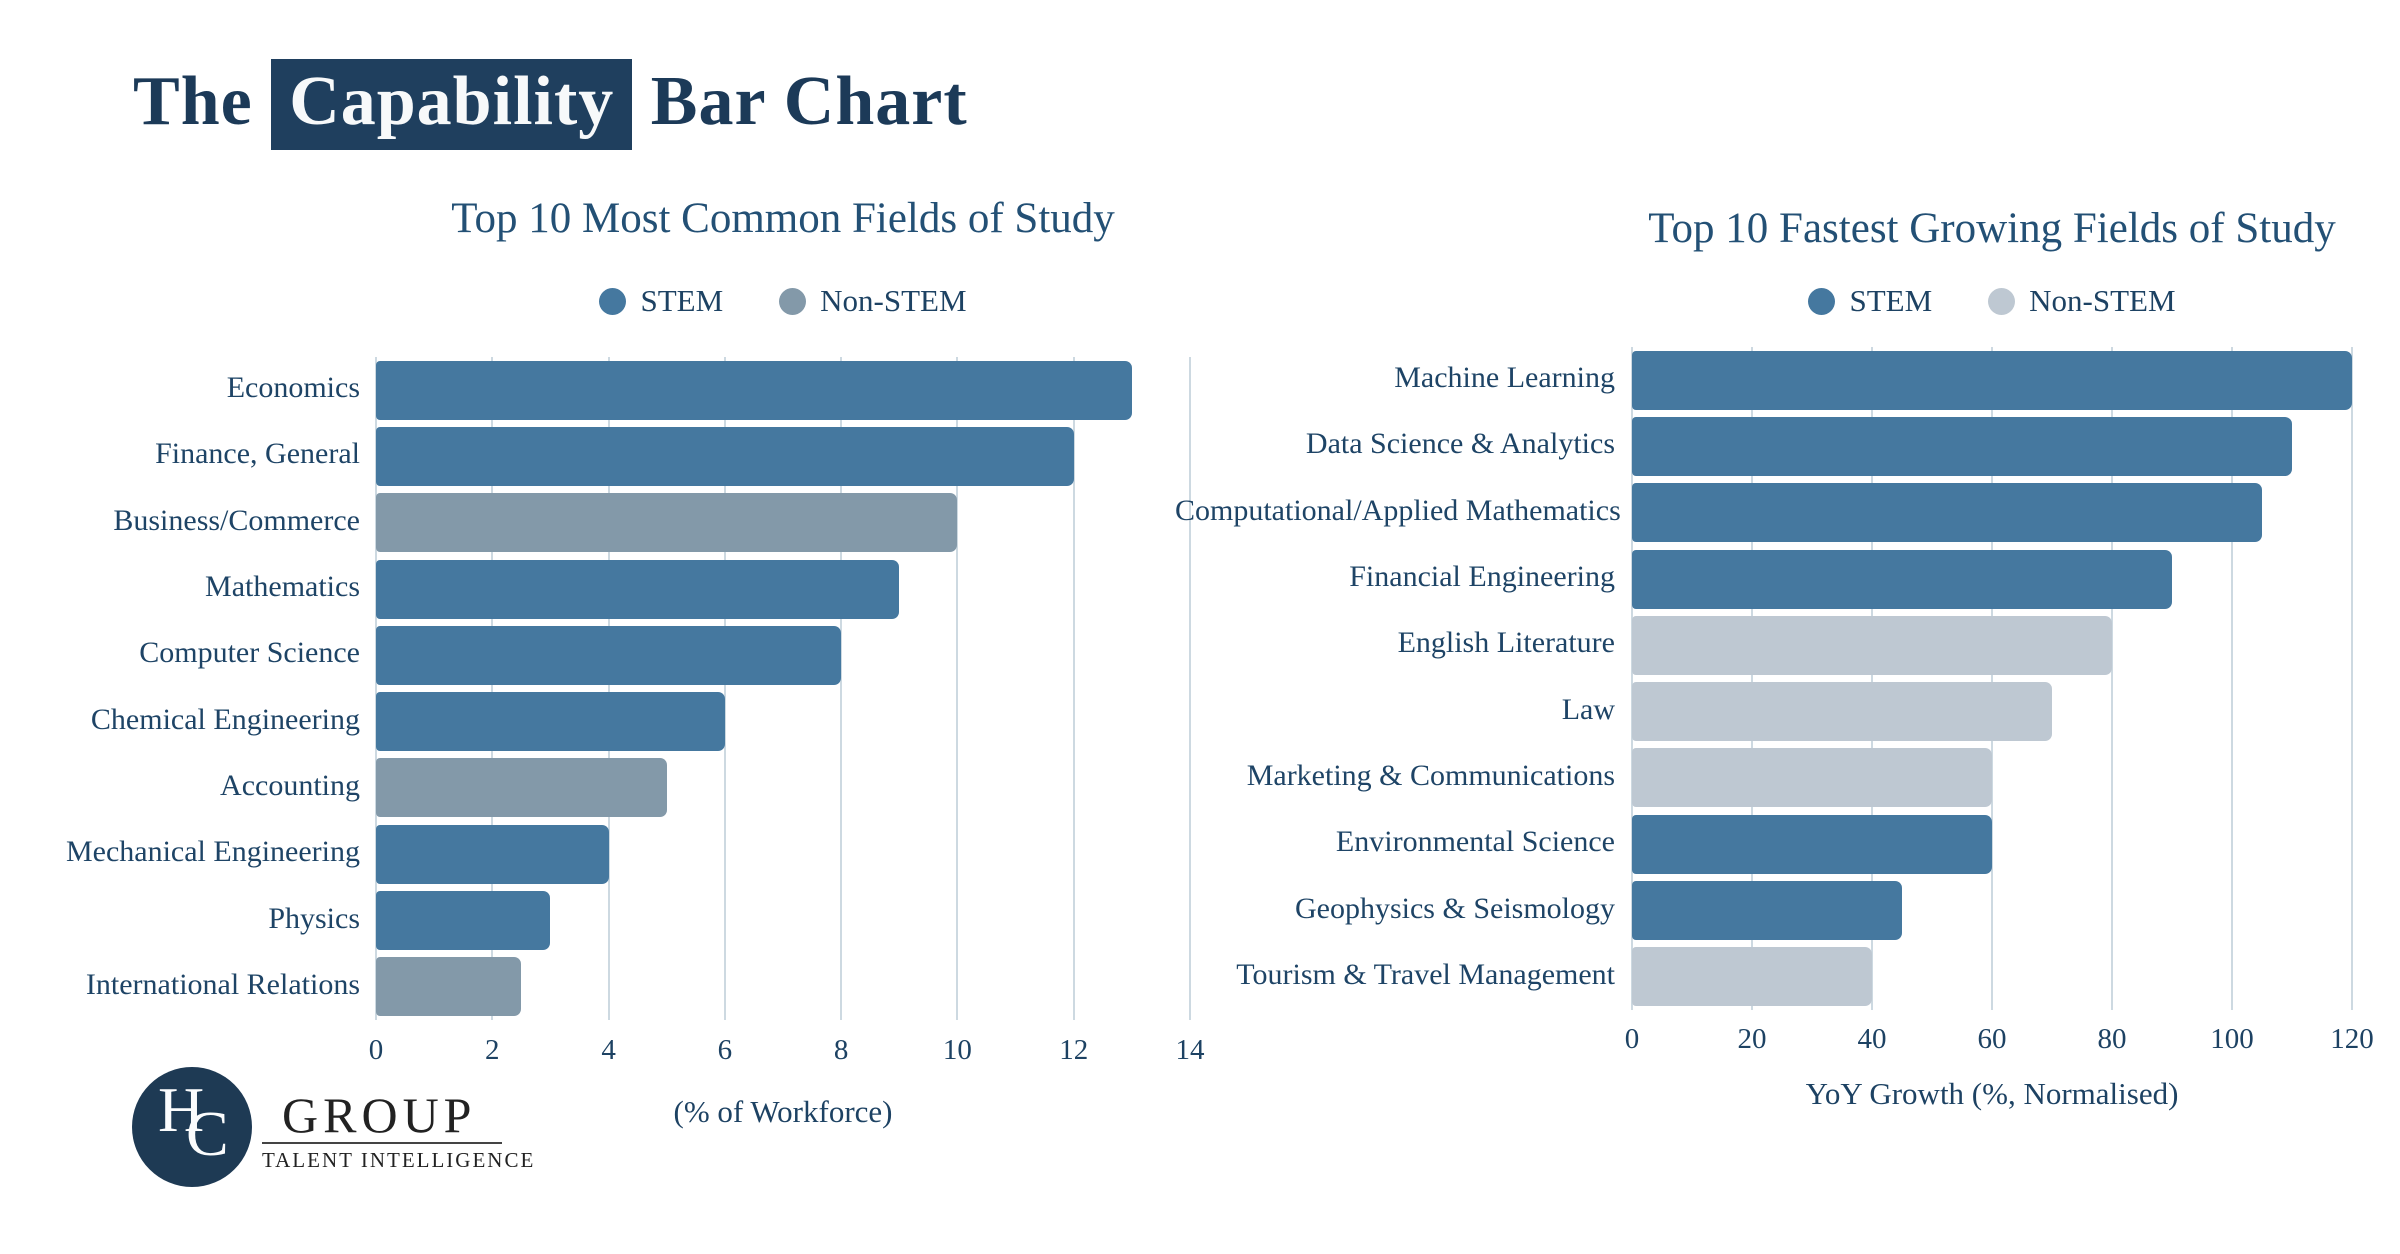 This screenshot has width=2400, height=1254. What do you see at coordinates (1891, 300) in the screenshot?
I see `legend-label: STEM` at bounding box center [1891, 300].